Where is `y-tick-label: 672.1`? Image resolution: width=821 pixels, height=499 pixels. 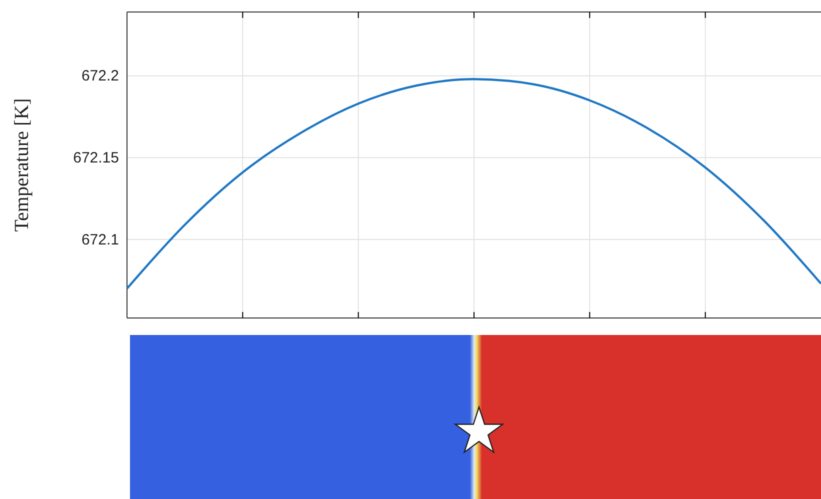
y-tick-label: 672.1 is located at coordinates (100, 239).